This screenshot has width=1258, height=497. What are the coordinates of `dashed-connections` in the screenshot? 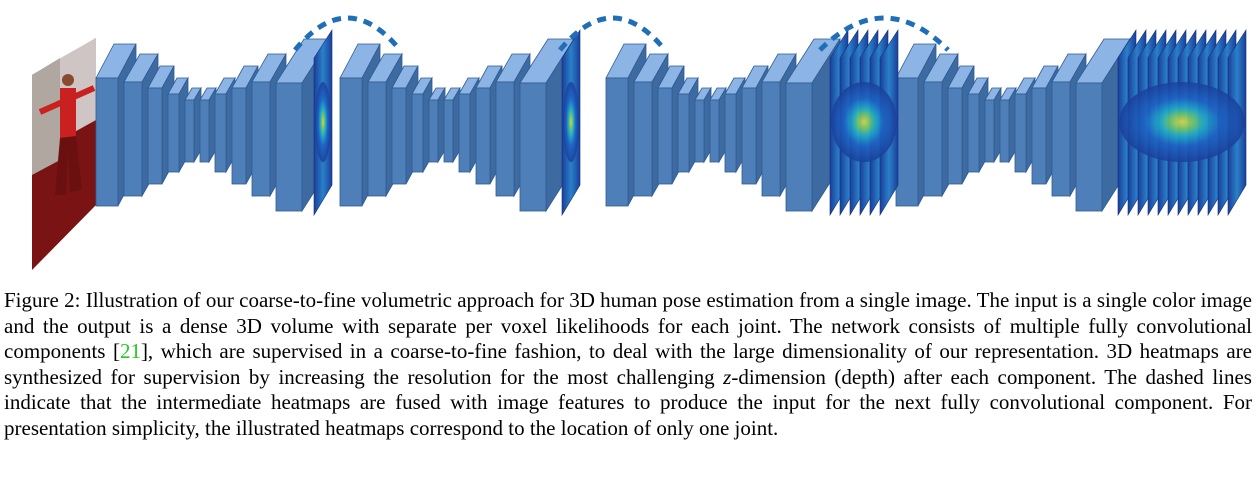 It's located at (621, 33).